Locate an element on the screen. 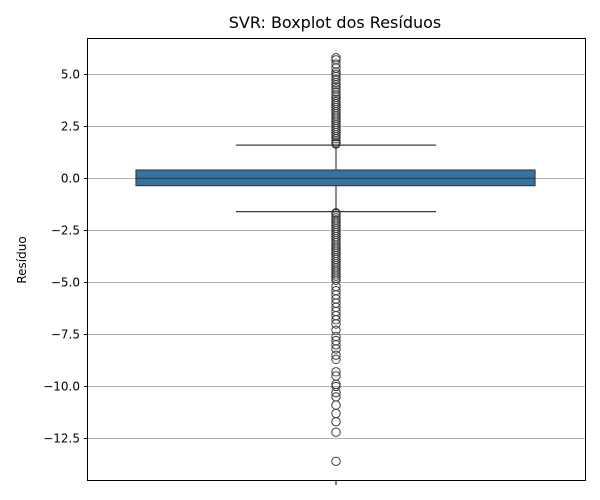  y-tick-label: −2.5 is located at coordinates (65, 231).